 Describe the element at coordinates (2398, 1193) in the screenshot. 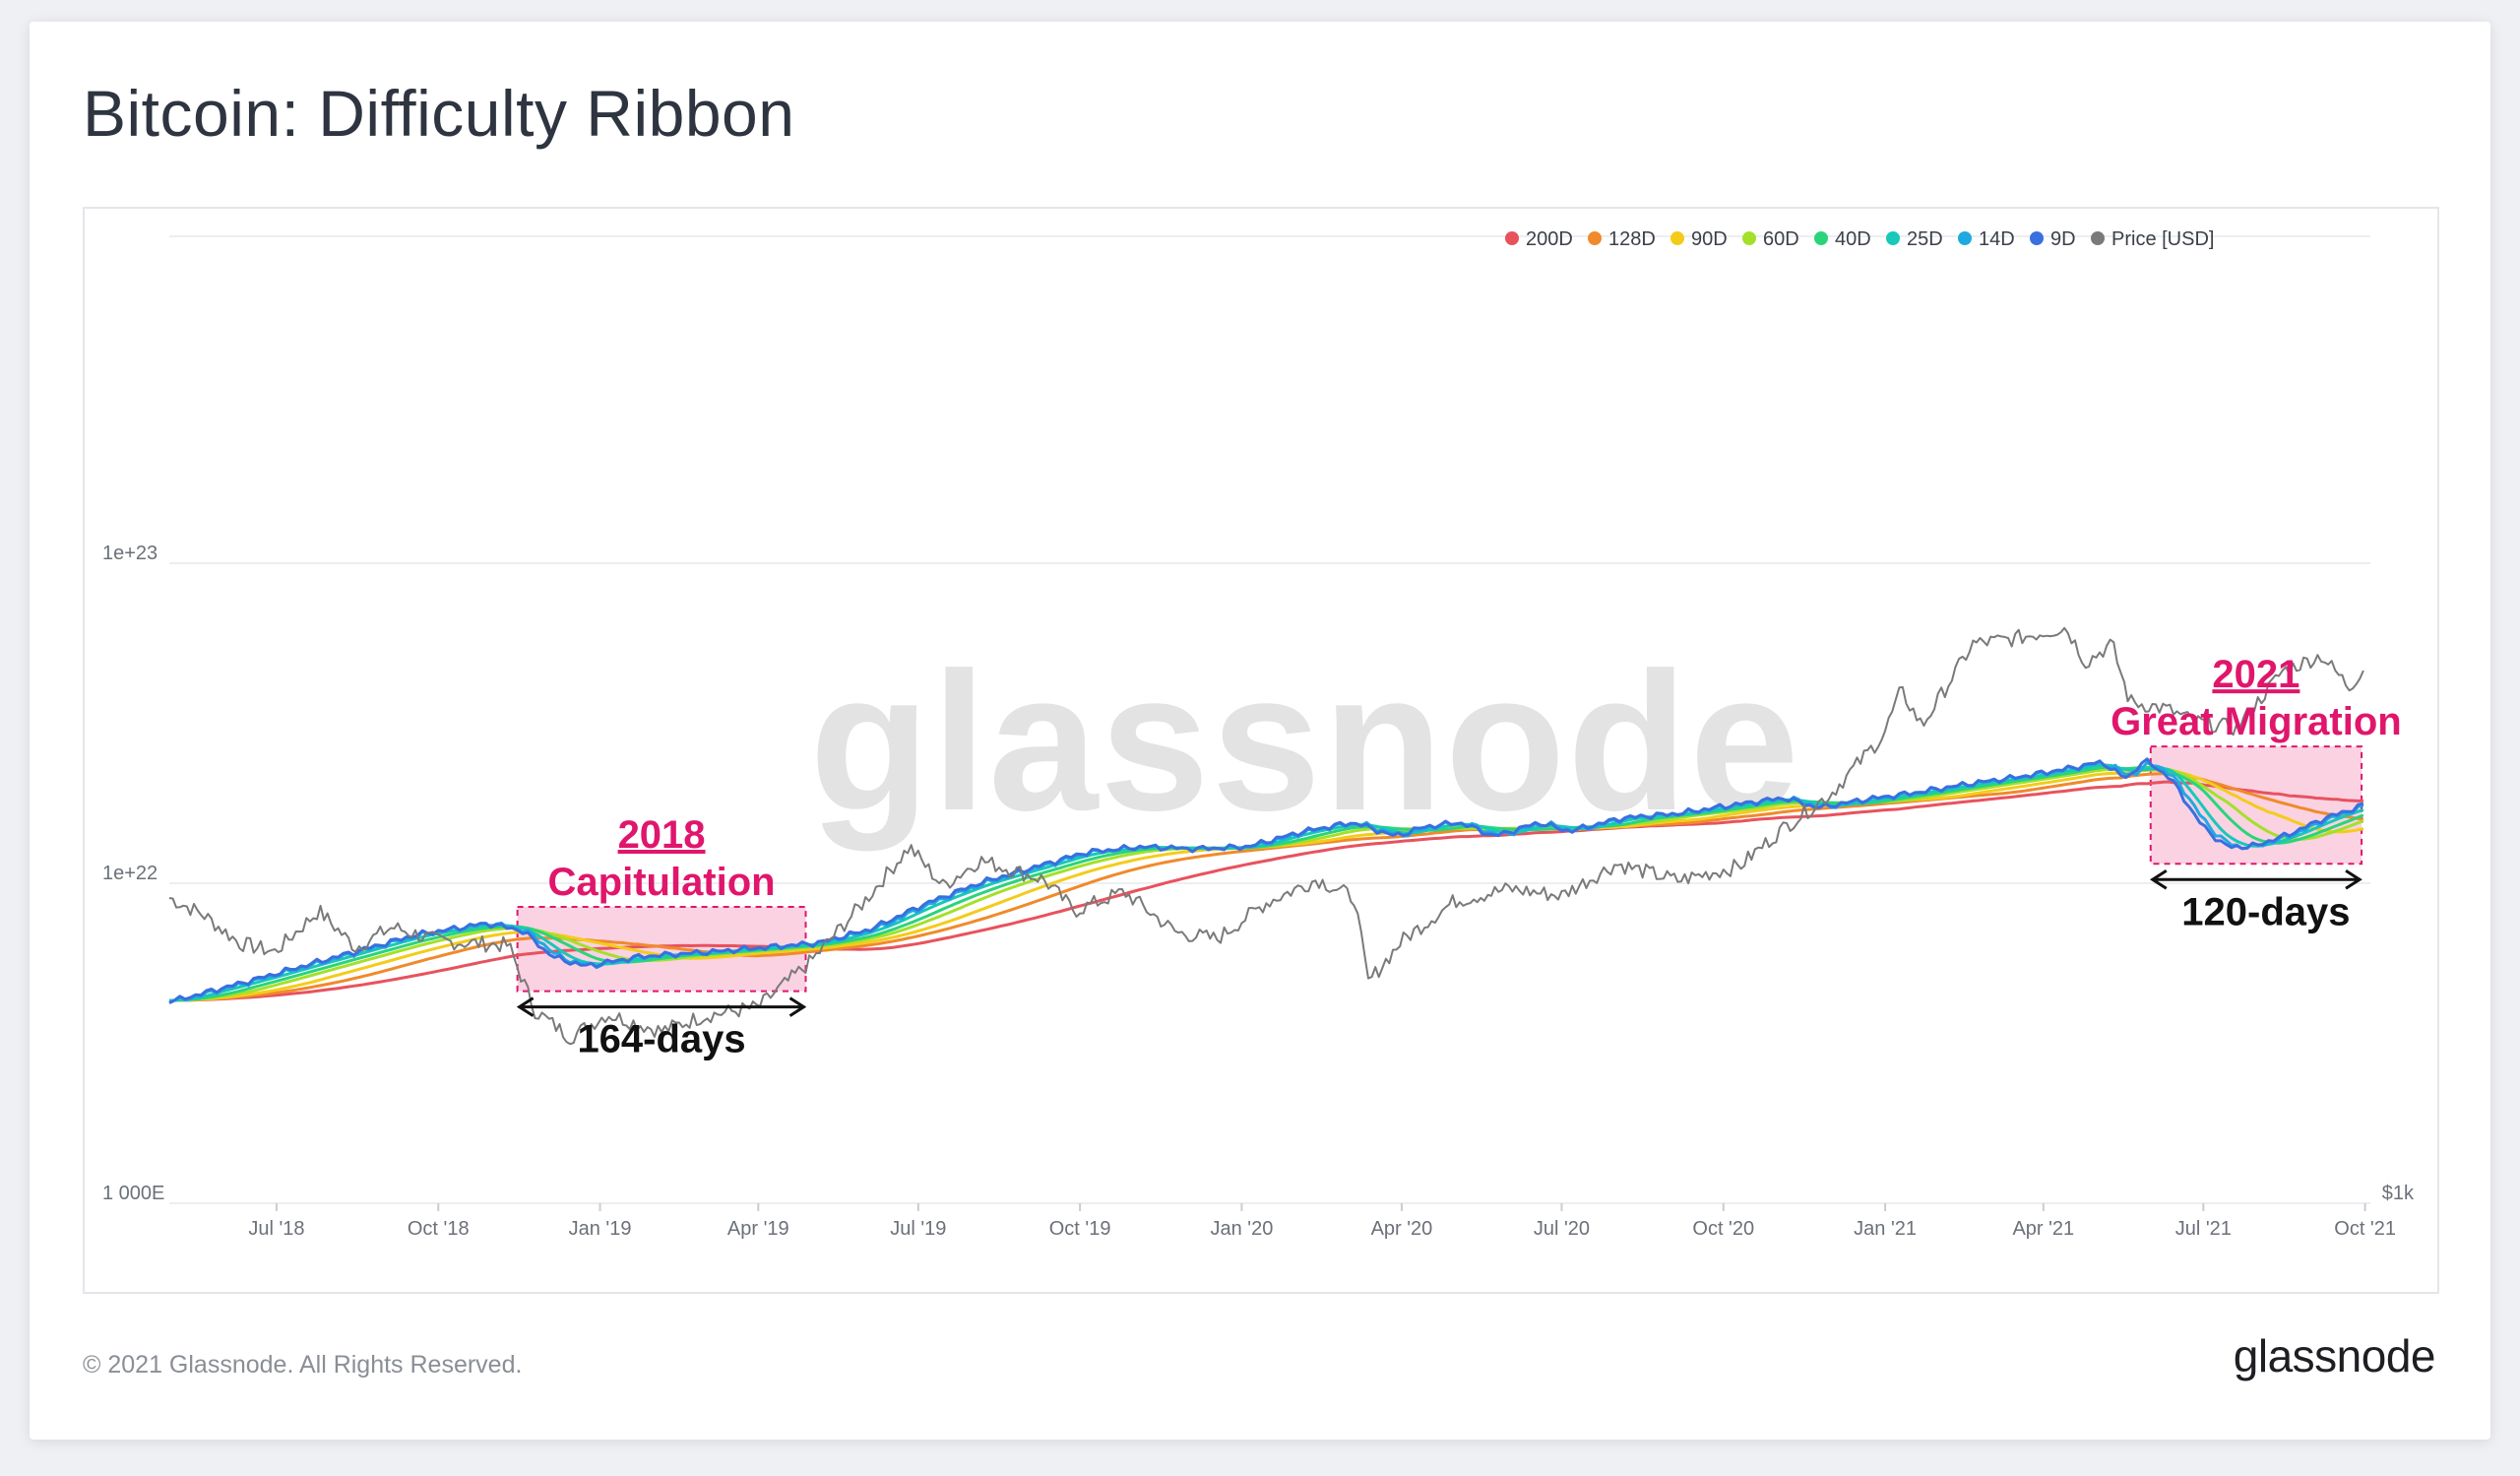

I see `y-right-tick-label: $1k` at that location.